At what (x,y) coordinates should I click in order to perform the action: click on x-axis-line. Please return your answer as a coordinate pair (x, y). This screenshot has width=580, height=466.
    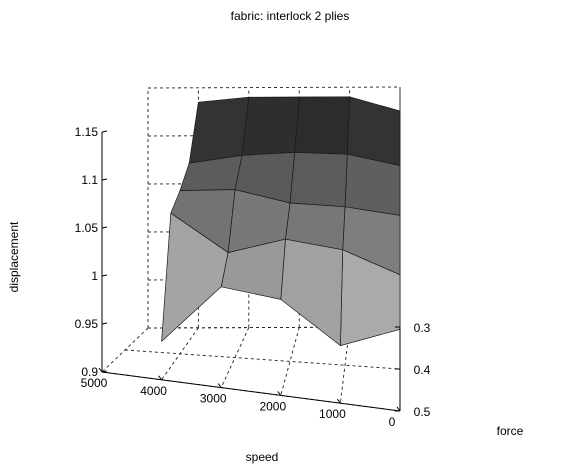
    Looking at the image, I should click on (251, 391).